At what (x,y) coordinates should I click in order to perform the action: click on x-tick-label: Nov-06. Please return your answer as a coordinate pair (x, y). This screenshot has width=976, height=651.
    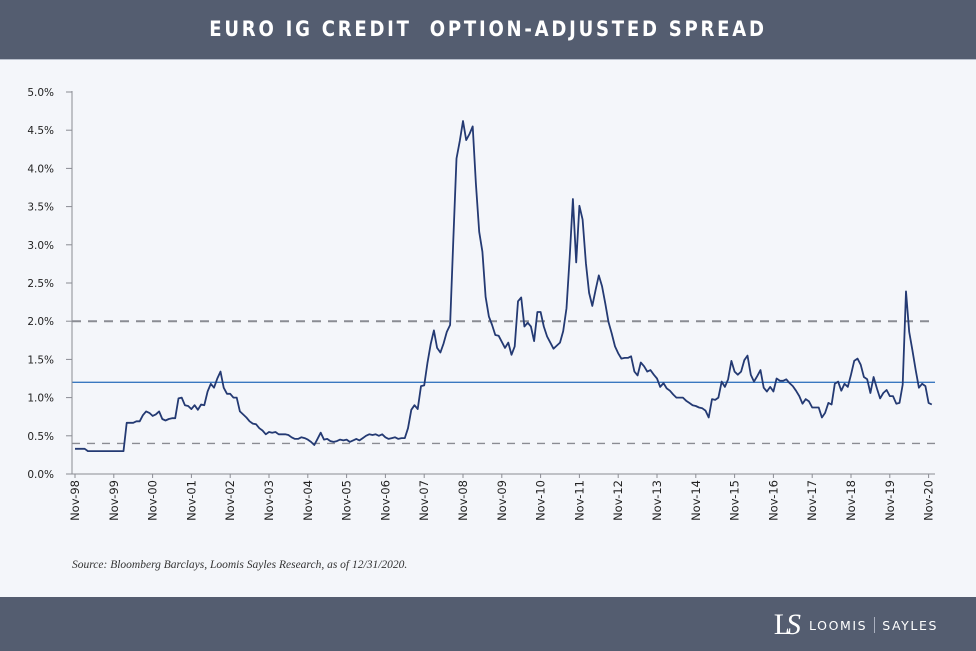
    Looking at the image, I should click on (385, 500).